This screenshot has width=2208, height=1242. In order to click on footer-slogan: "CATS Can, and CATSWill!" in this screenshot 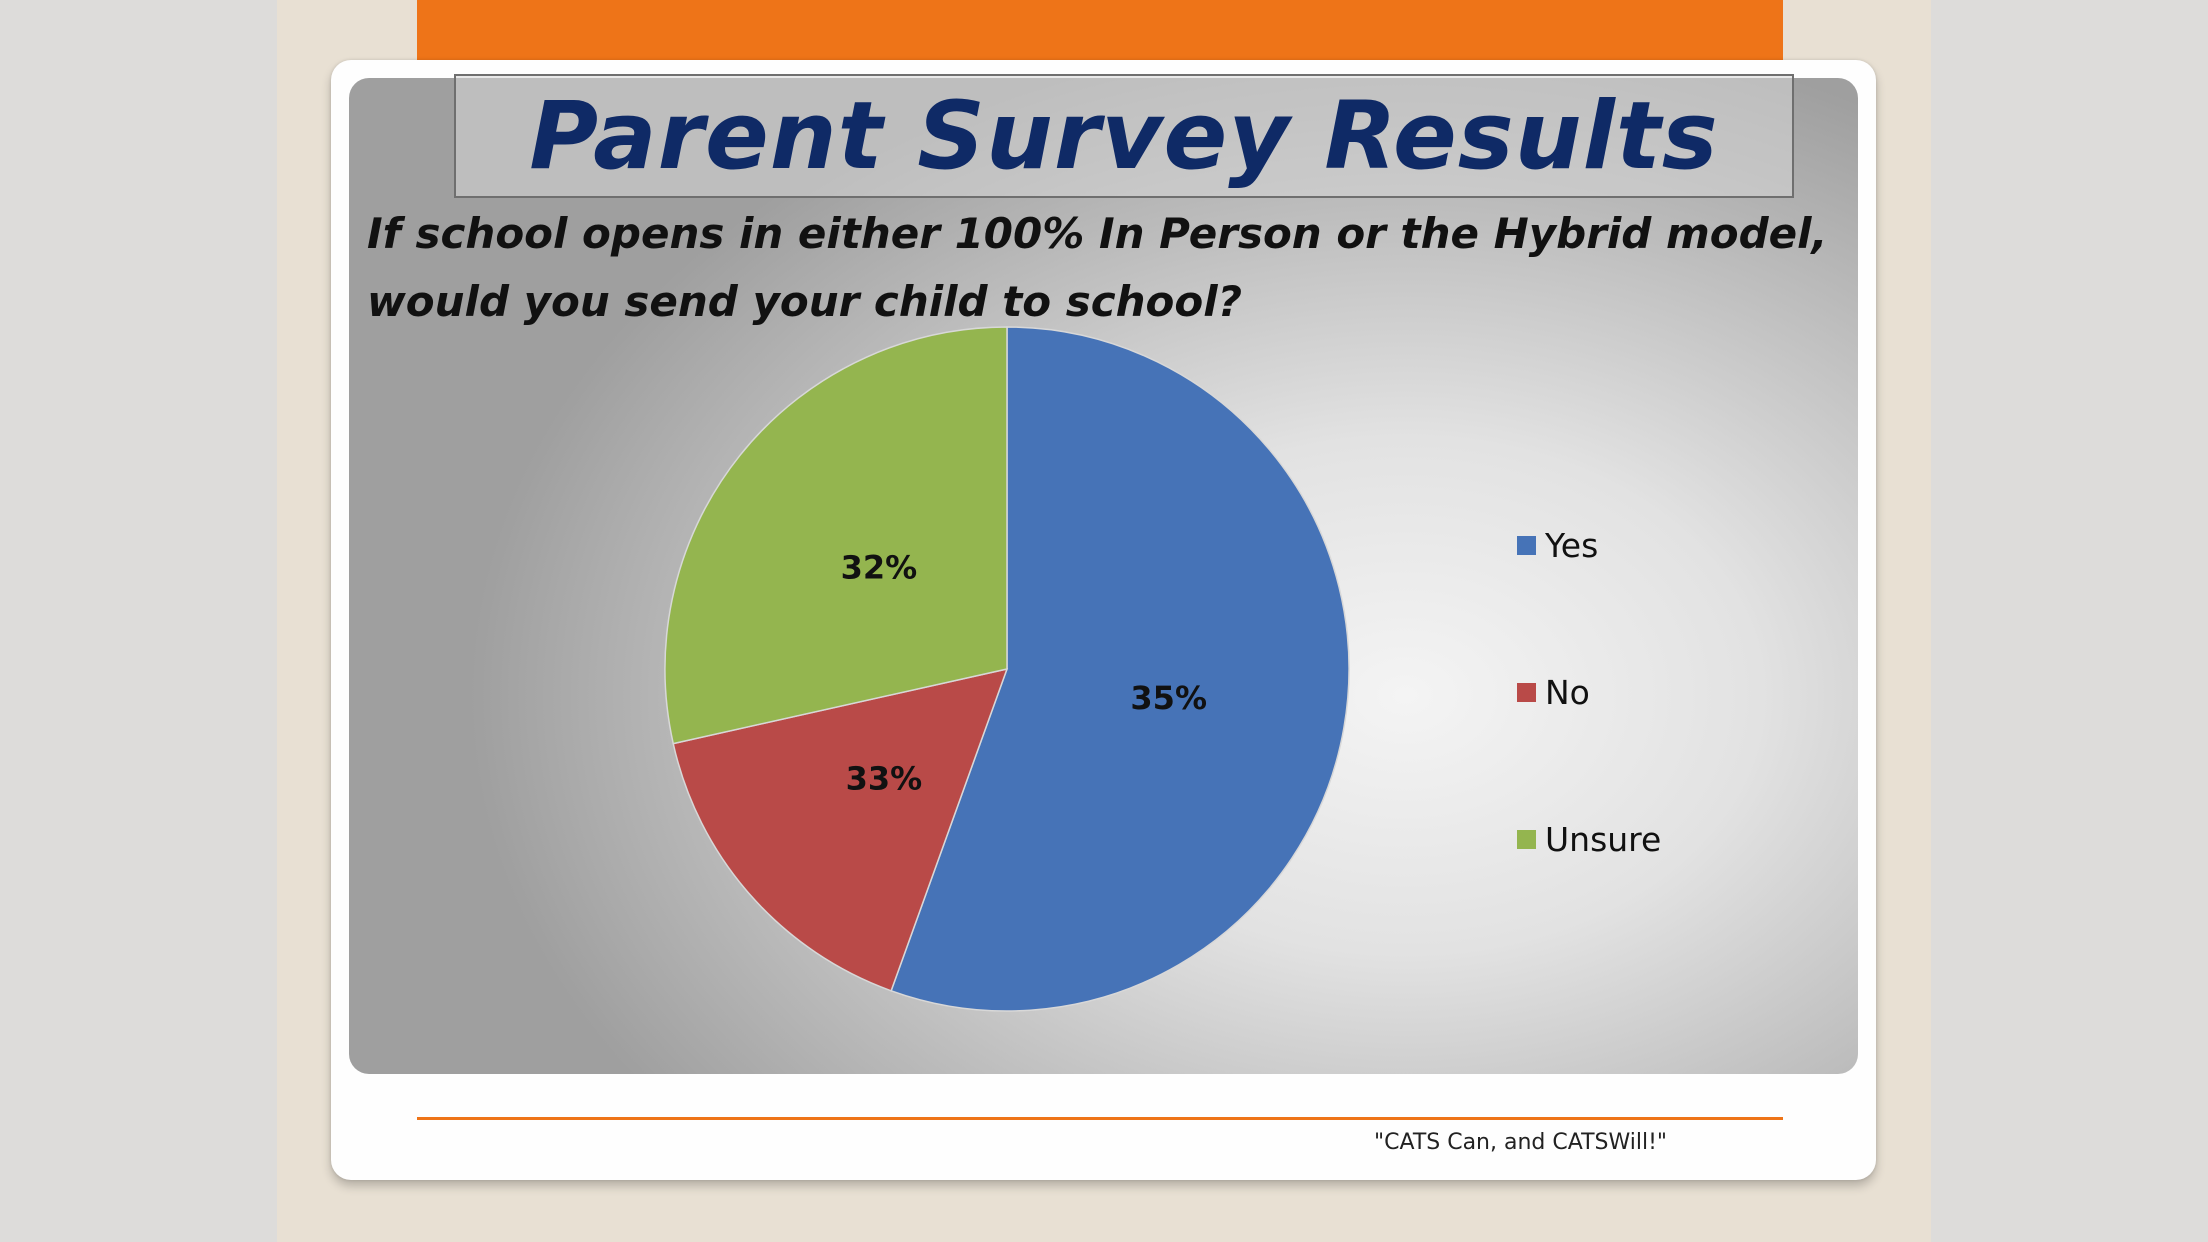, I will do `click(1521, 1142)`.